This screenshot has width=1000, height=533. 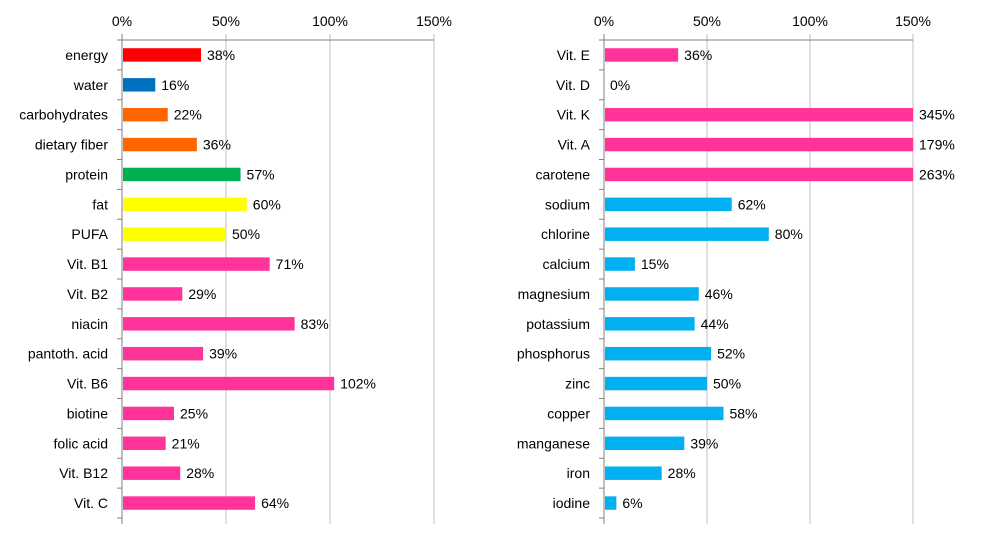 What do you see at coordinates (731, 354) in the screenshot?
I see `data-label: 52%` at bounding box center [731, 354].